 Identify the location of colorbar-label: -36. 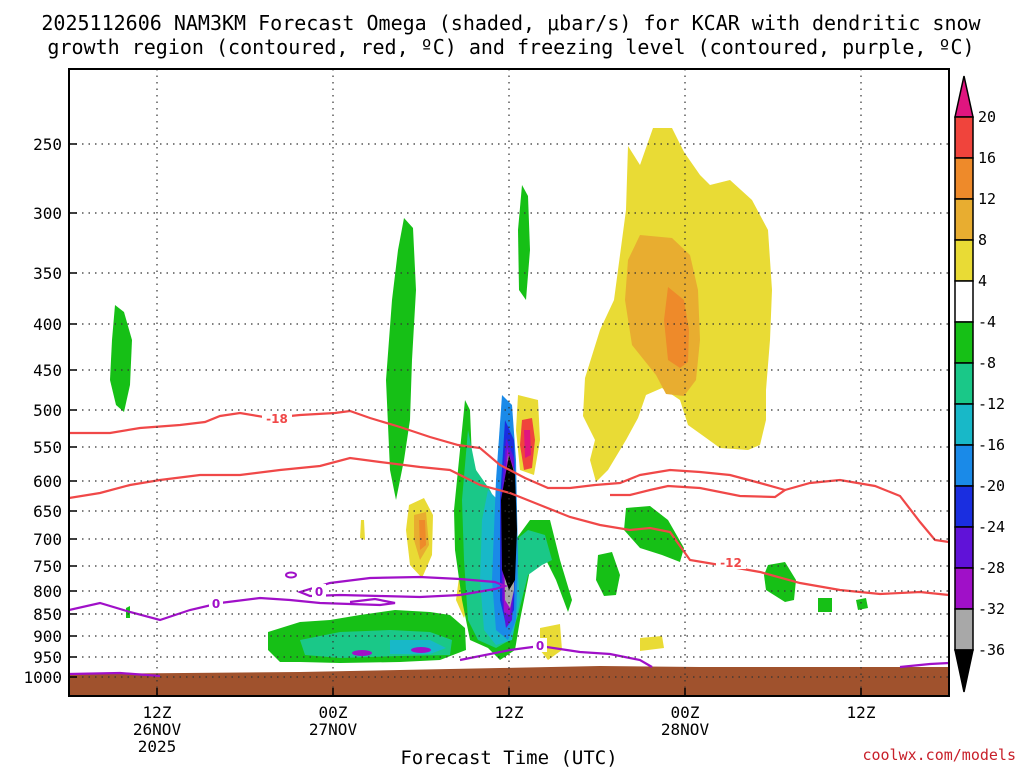
(991, 650).